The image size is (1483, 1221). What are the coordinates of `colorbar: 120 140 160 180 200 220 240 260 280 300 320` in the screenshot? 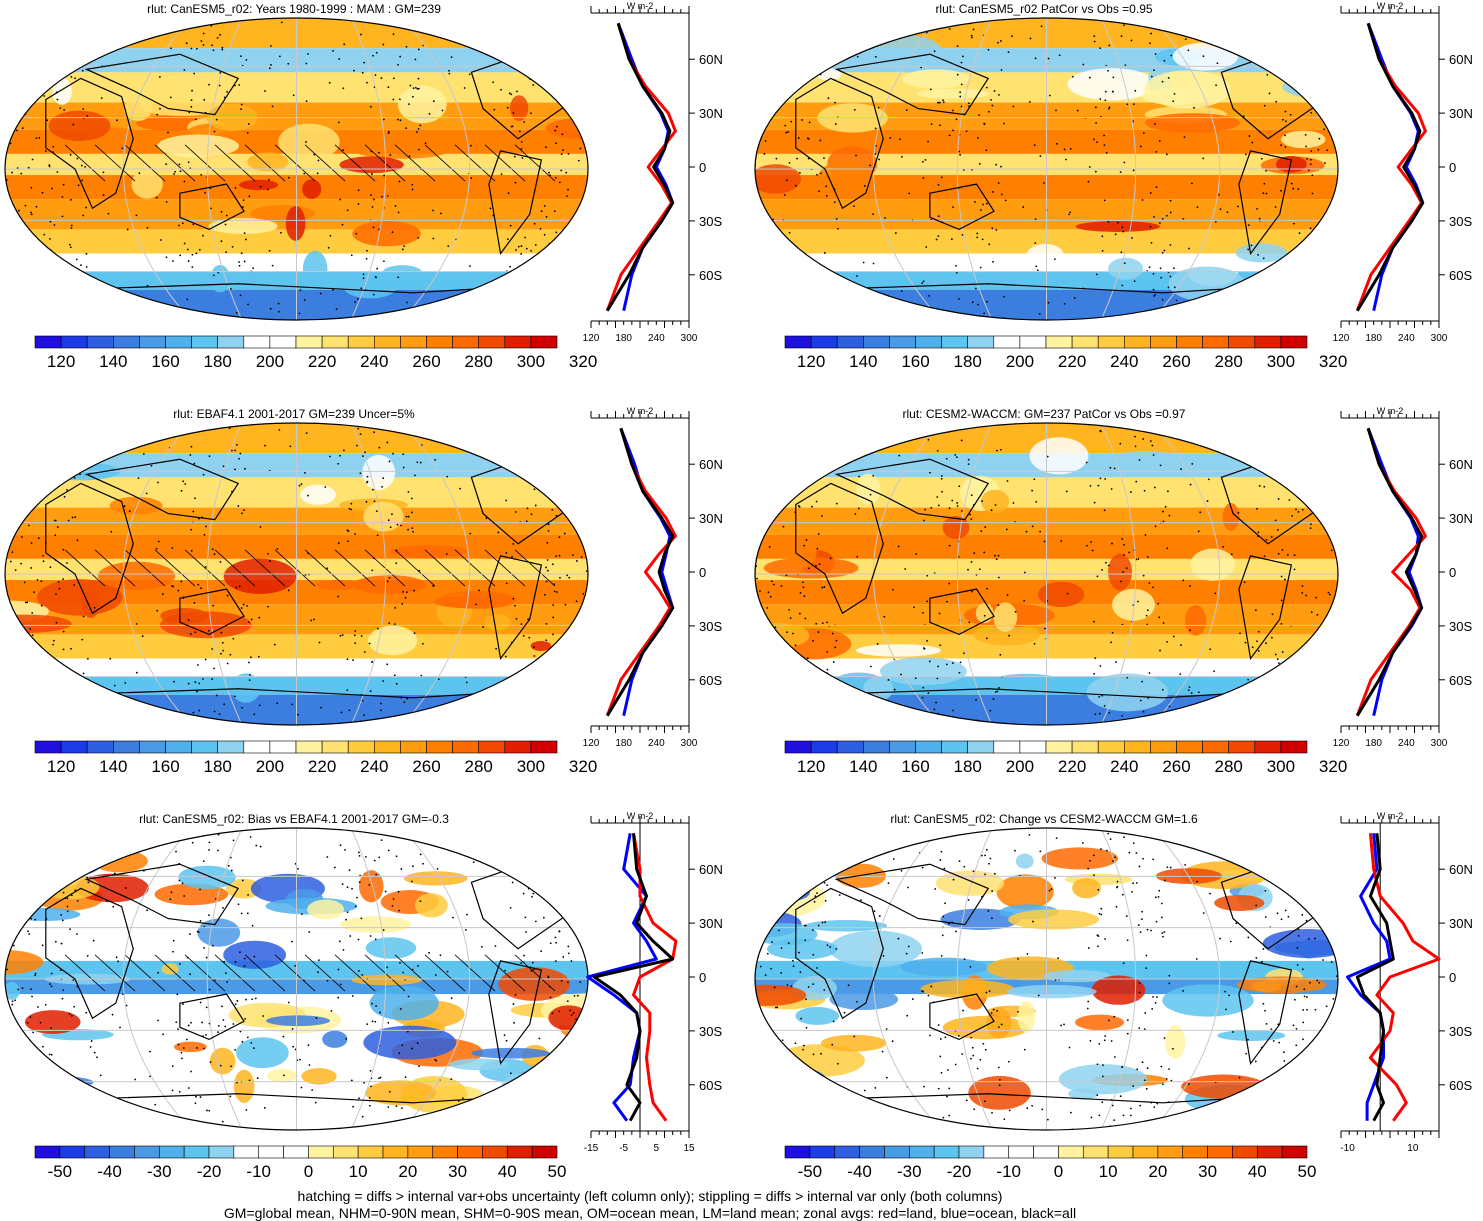 It's located at (315, 353).